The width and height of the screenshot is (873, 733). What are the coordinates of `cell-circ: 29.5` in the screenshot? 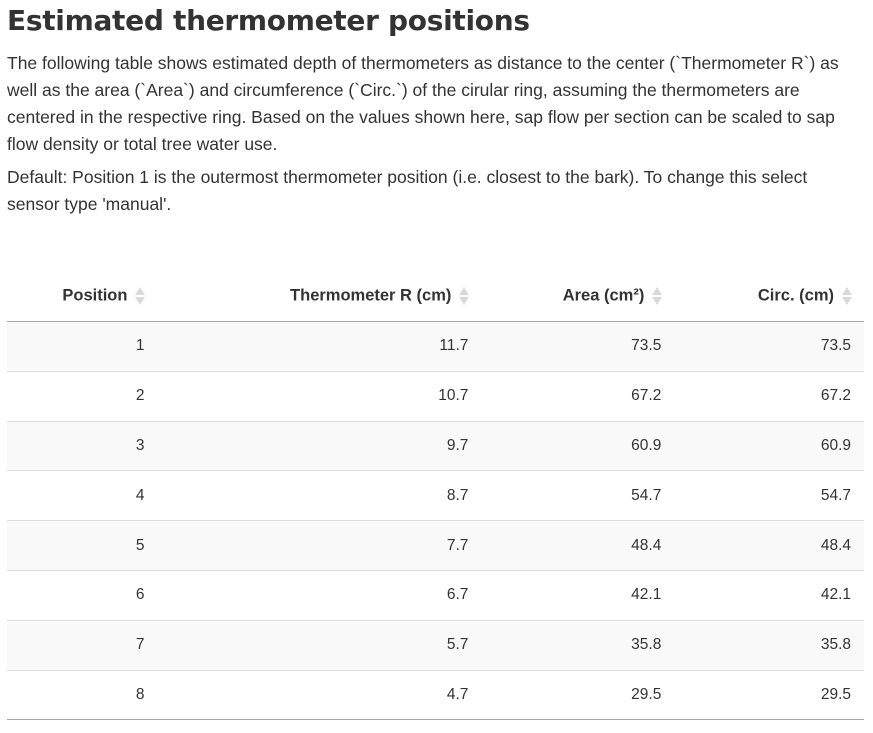 It's located at (769, 695).